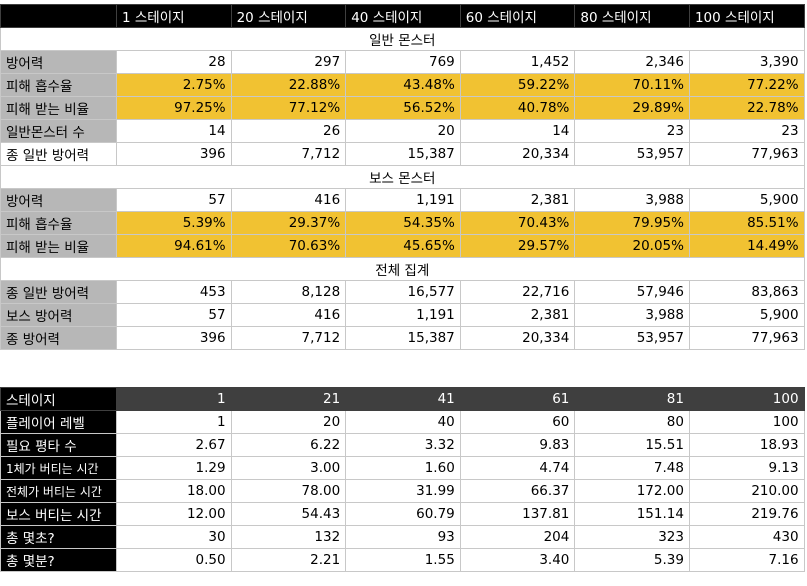  I want to click on value-cell: 60.79, so click(403, 514).